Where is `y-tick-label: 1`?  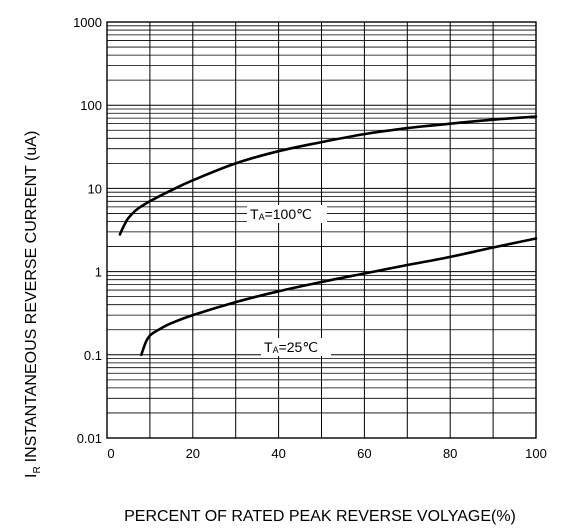 y-tick-label: 1 is located at coordinates (98, 272).